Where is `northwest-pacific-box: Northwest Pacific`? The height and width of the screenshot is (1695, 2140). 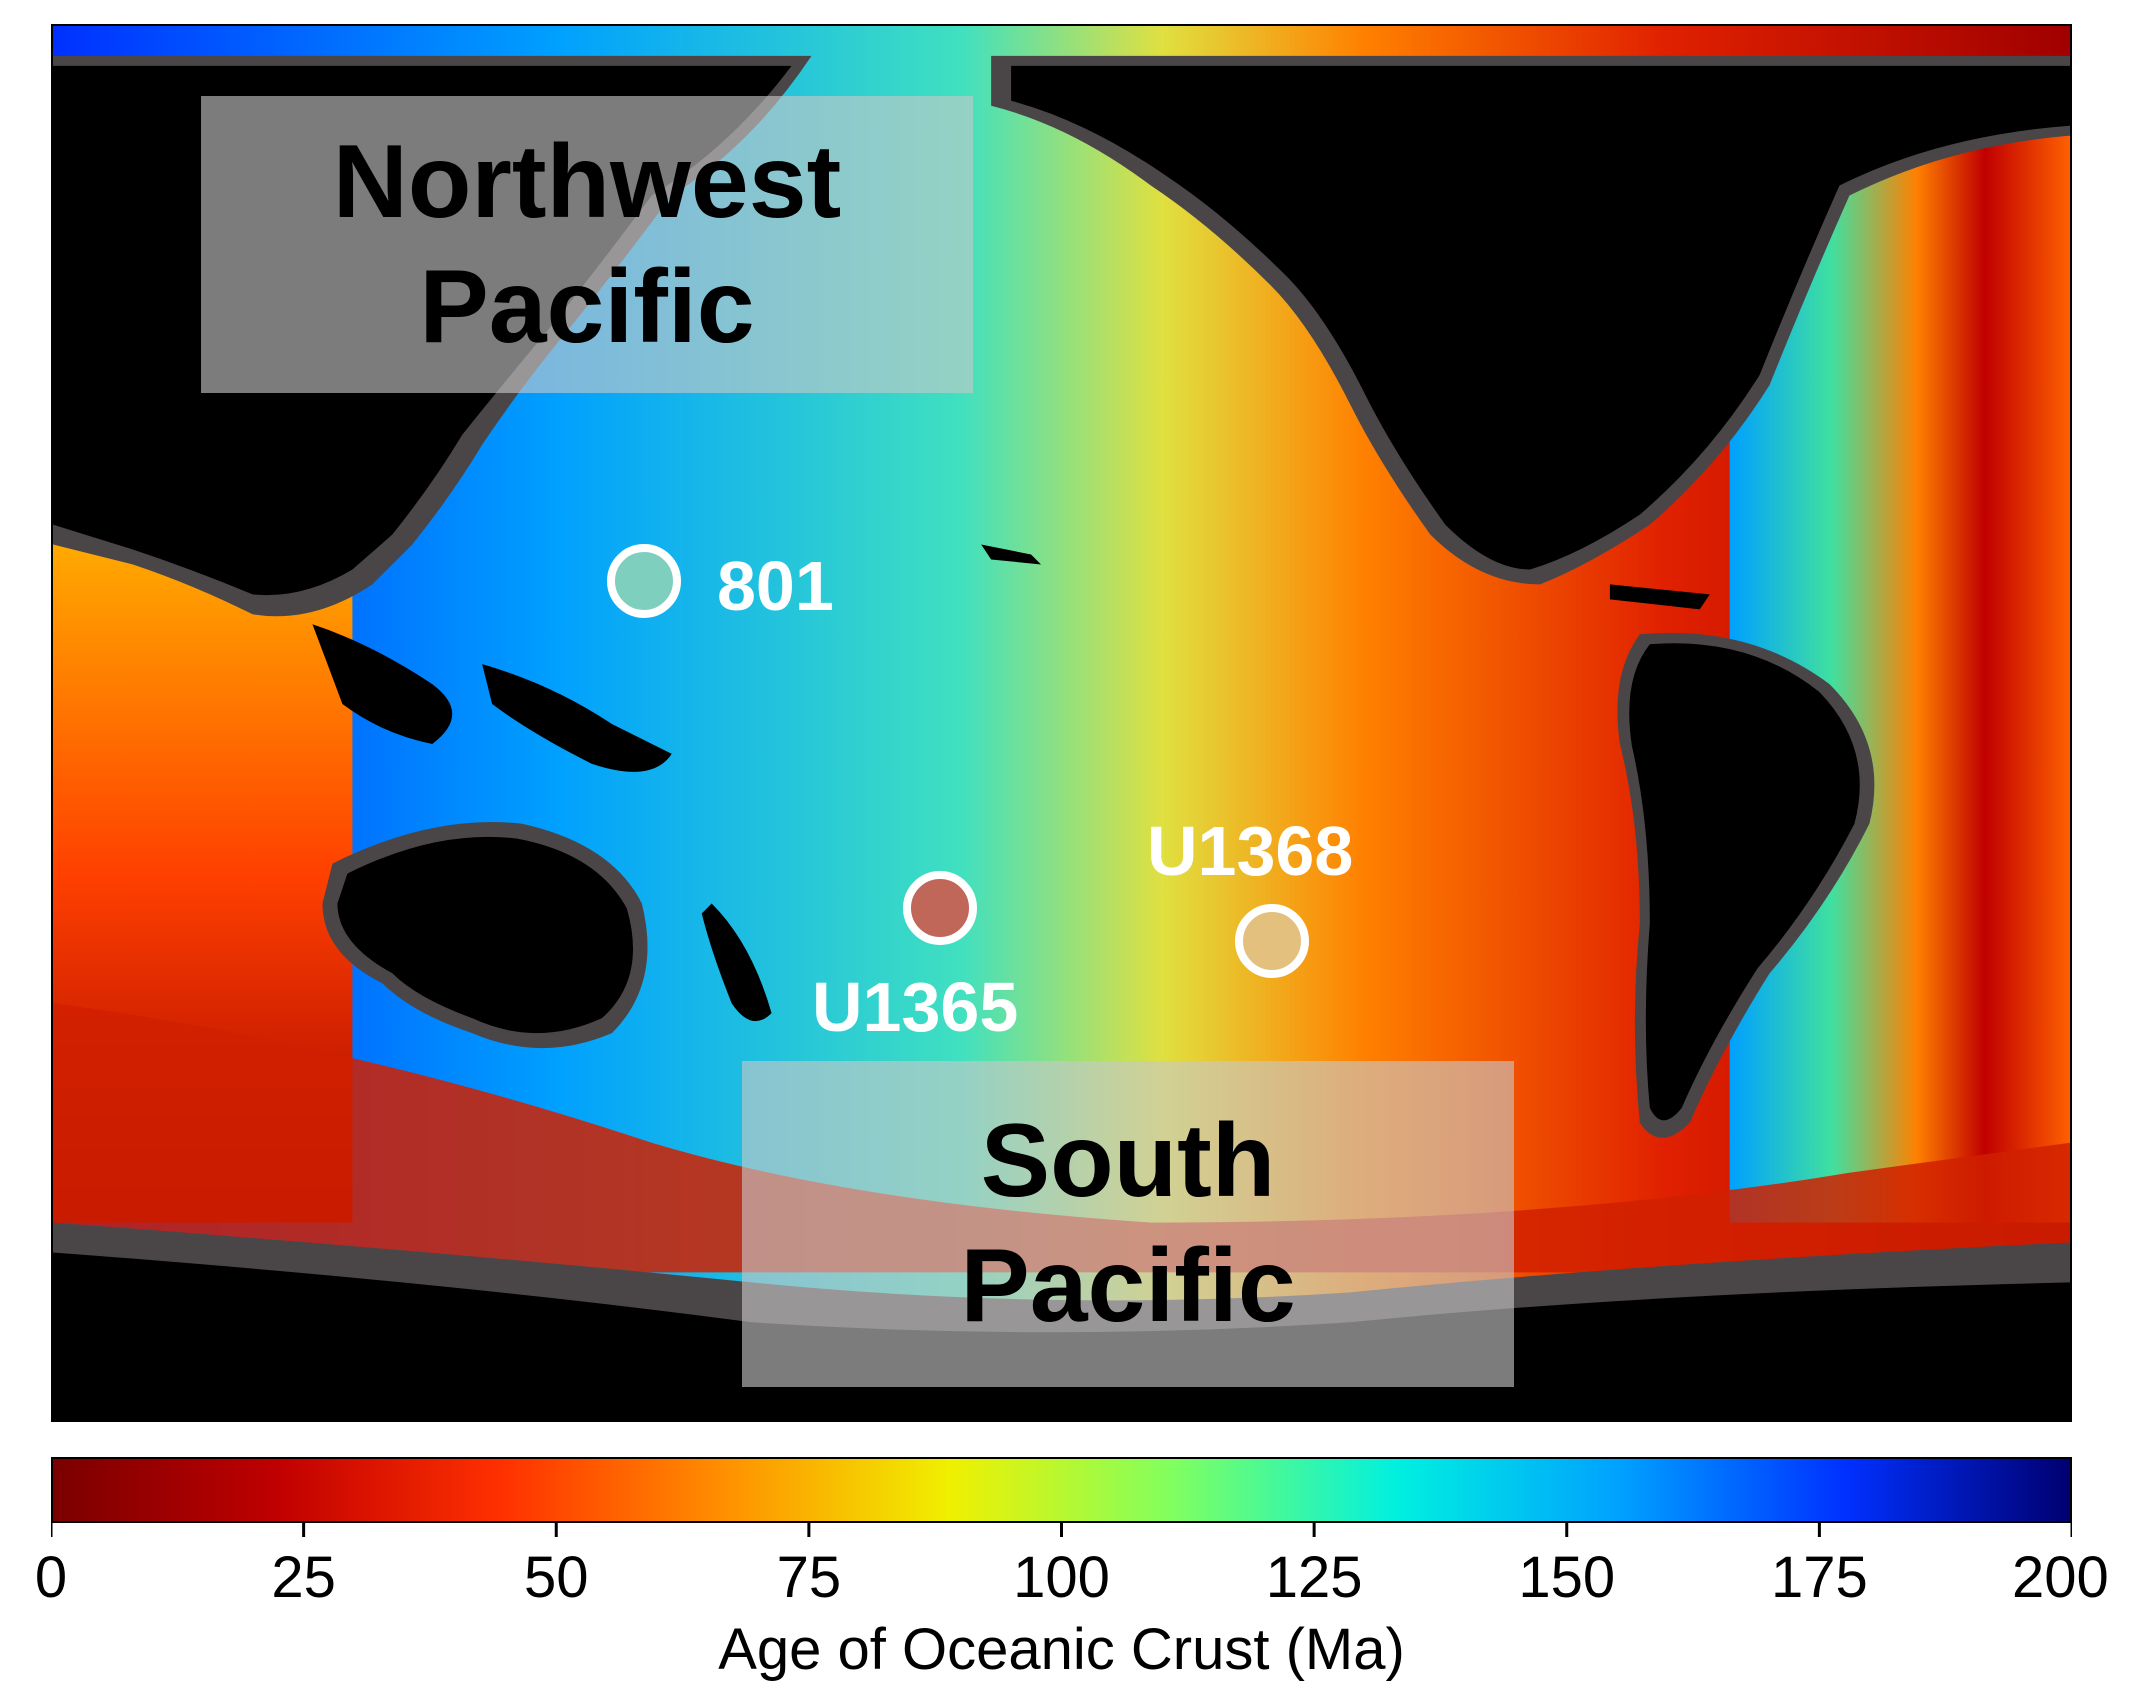
northwest-pacific-box: Northwest Pacific is located at coordinates (587, 244).